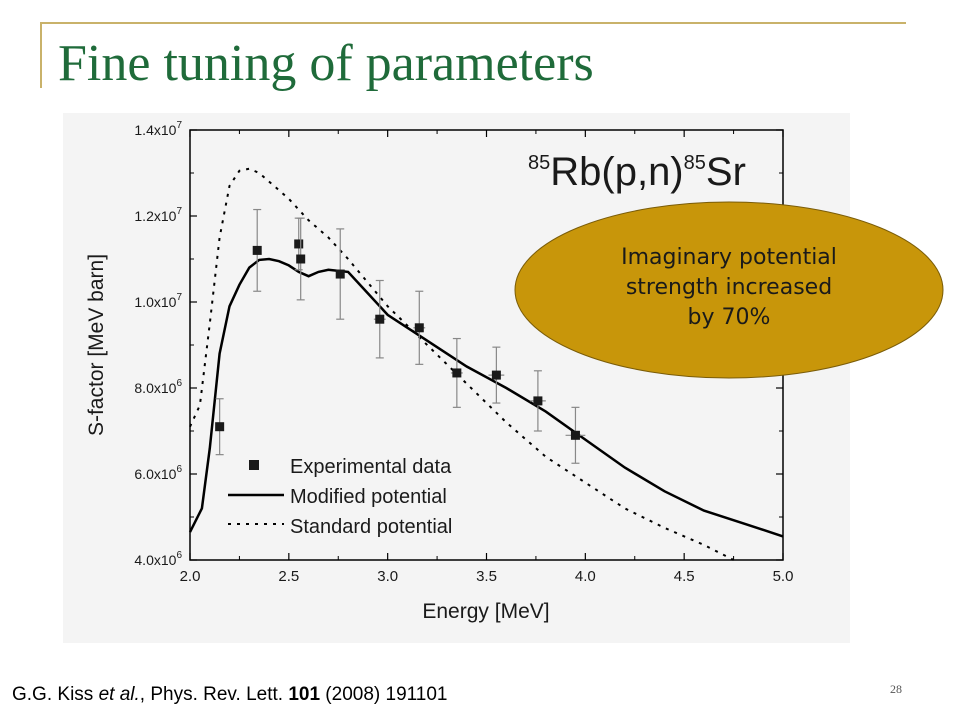  I want to click on citation-volume: 101, so click(304, 694).